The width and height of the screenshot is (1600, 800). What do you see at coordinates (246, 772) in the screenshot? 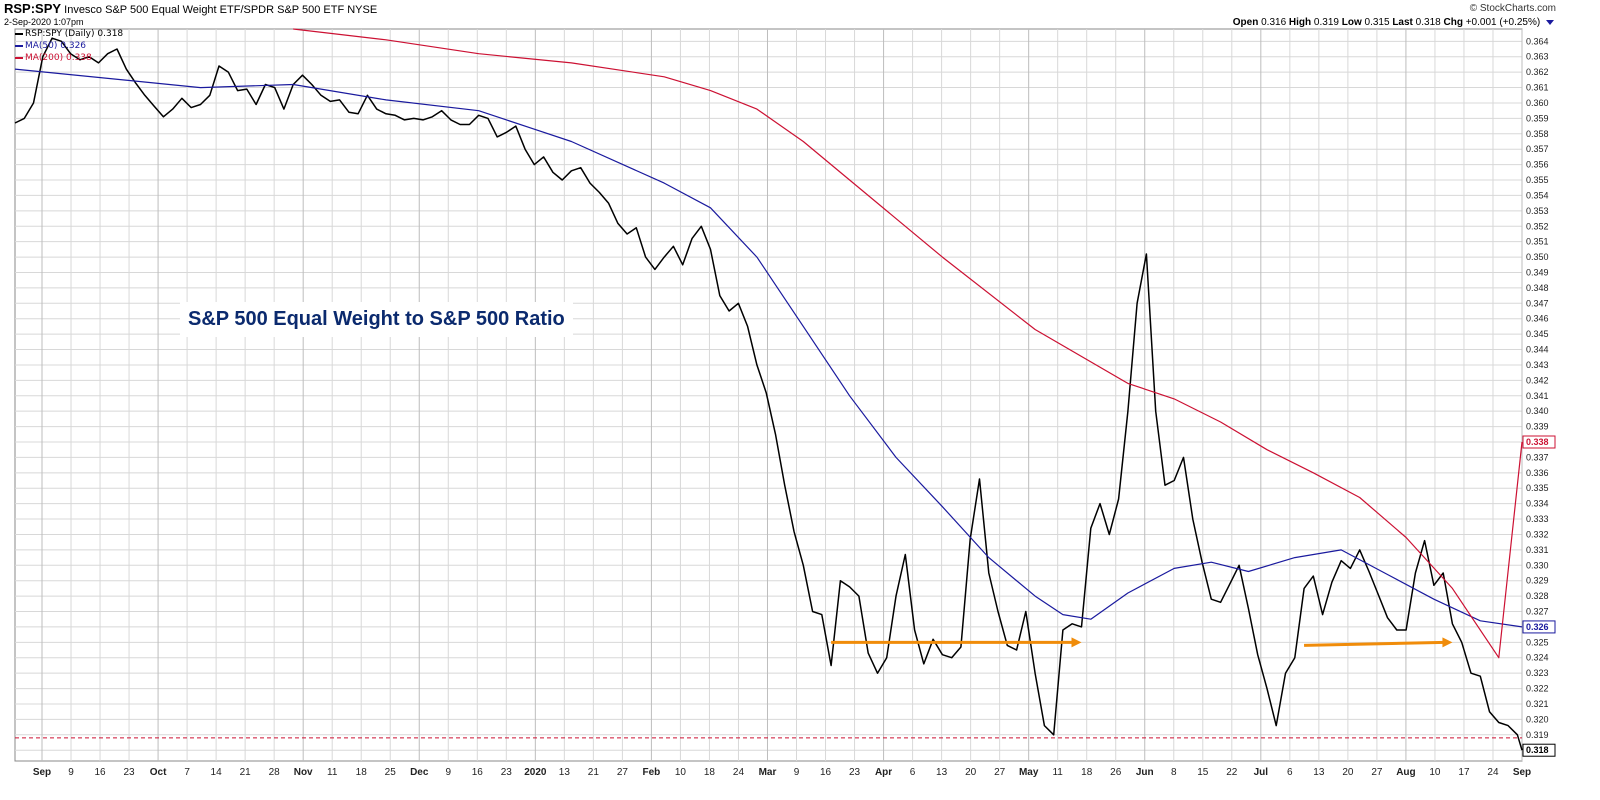
I see `x-tick-label: 21` at bounding box center [246, 772].